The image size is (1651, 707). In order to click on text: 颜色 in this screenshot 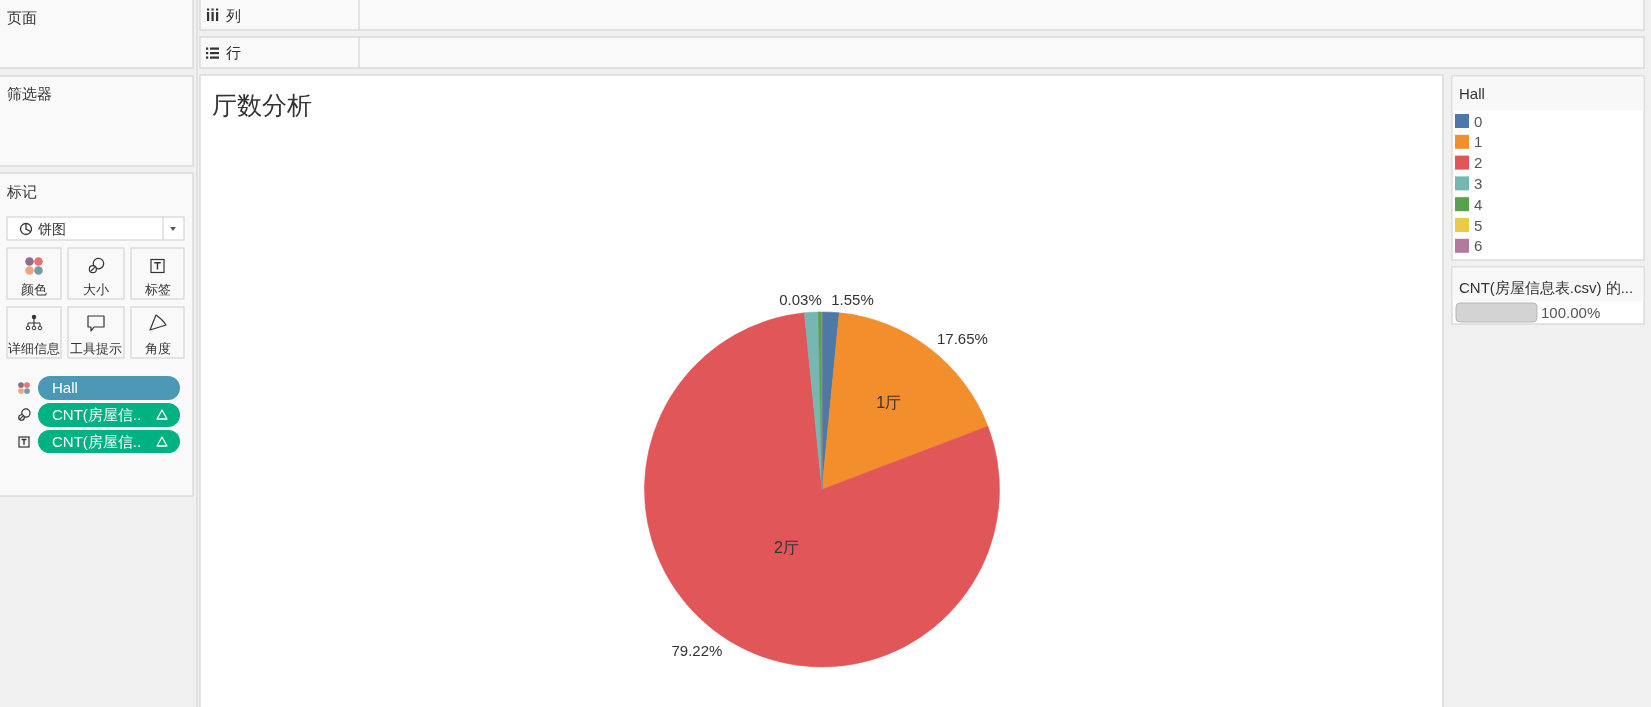, I will do `click(34, 290)`.